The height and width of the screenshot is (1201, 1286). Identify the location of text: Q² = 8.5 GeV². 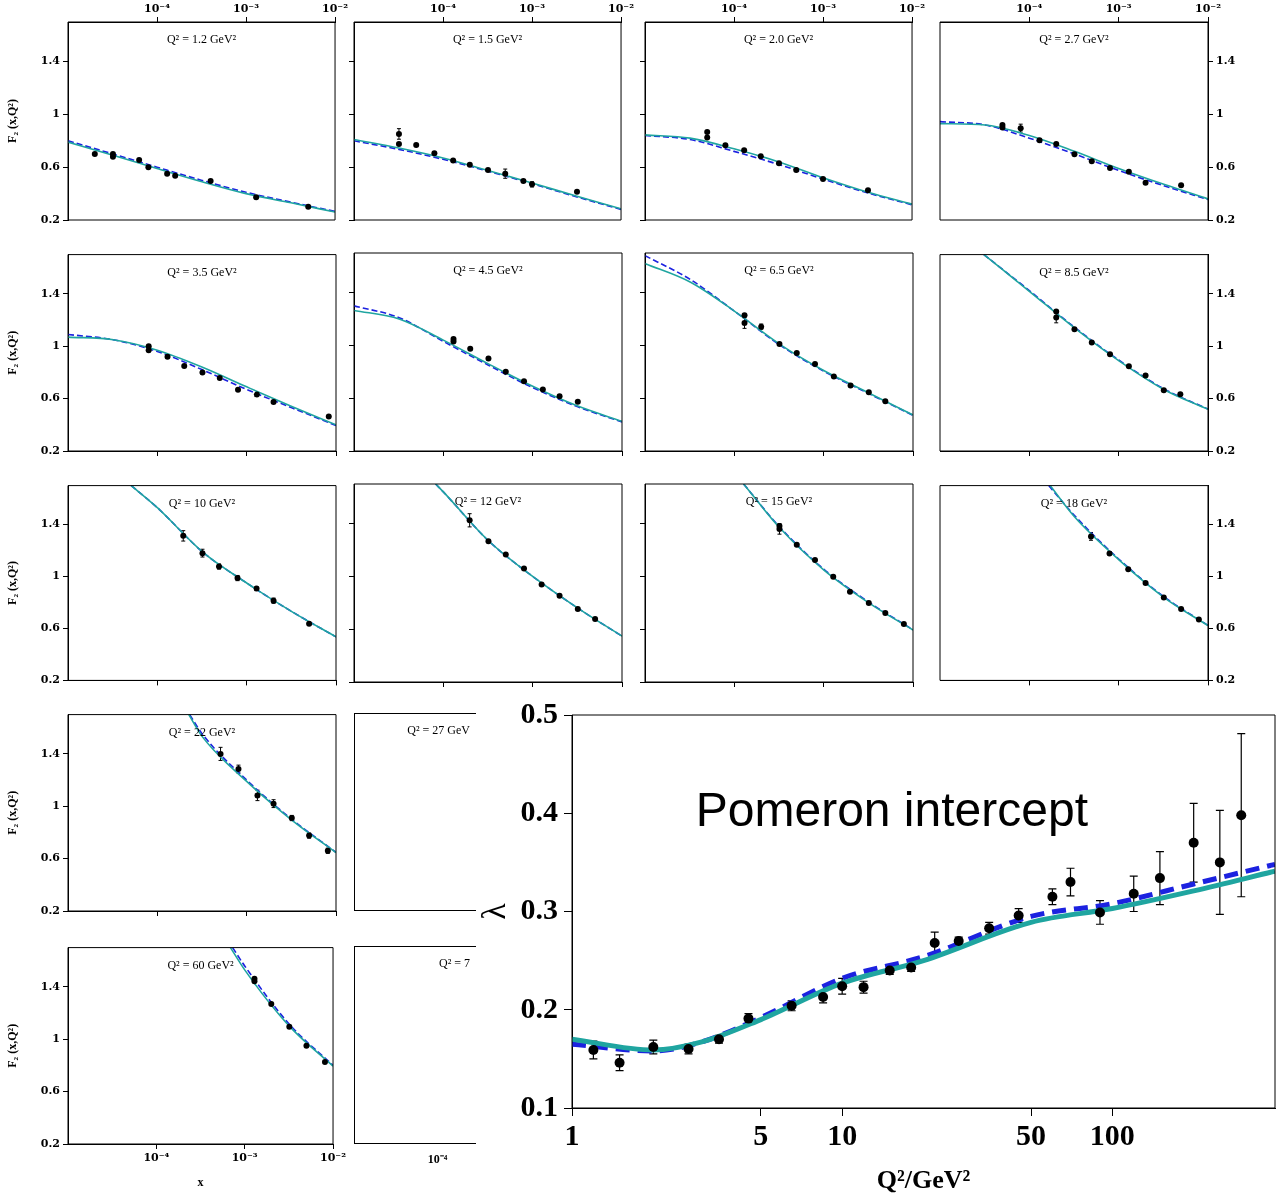
(1074, 271).